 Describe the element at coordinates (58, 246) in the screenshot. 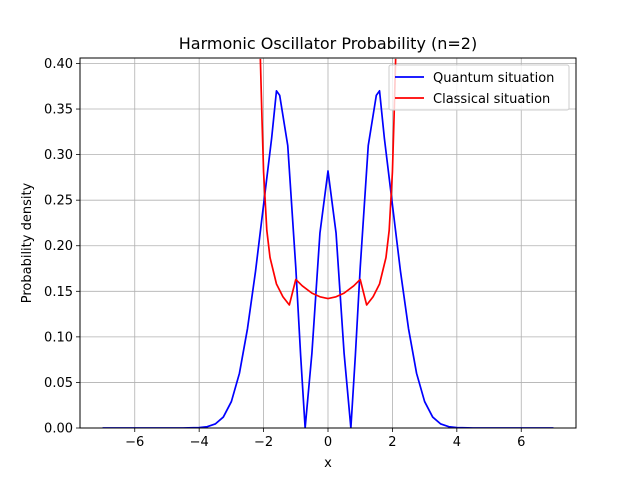

I see `y-tick-label: 0.20` at that location.